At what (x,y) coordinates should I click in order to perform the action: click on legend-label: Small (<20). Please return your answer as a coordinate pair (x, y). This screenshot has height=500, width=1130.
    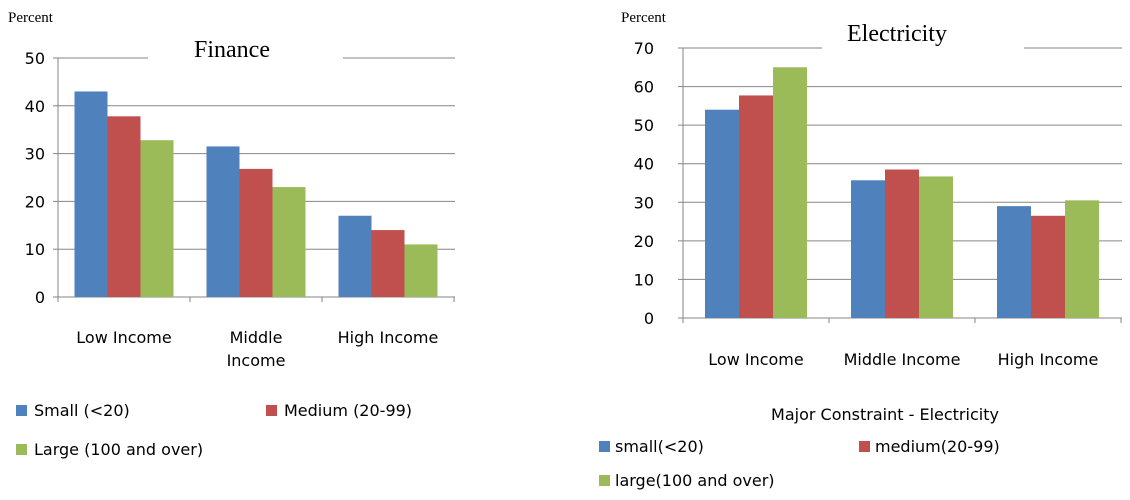
    Looking at the image, I should click on (82, 410).